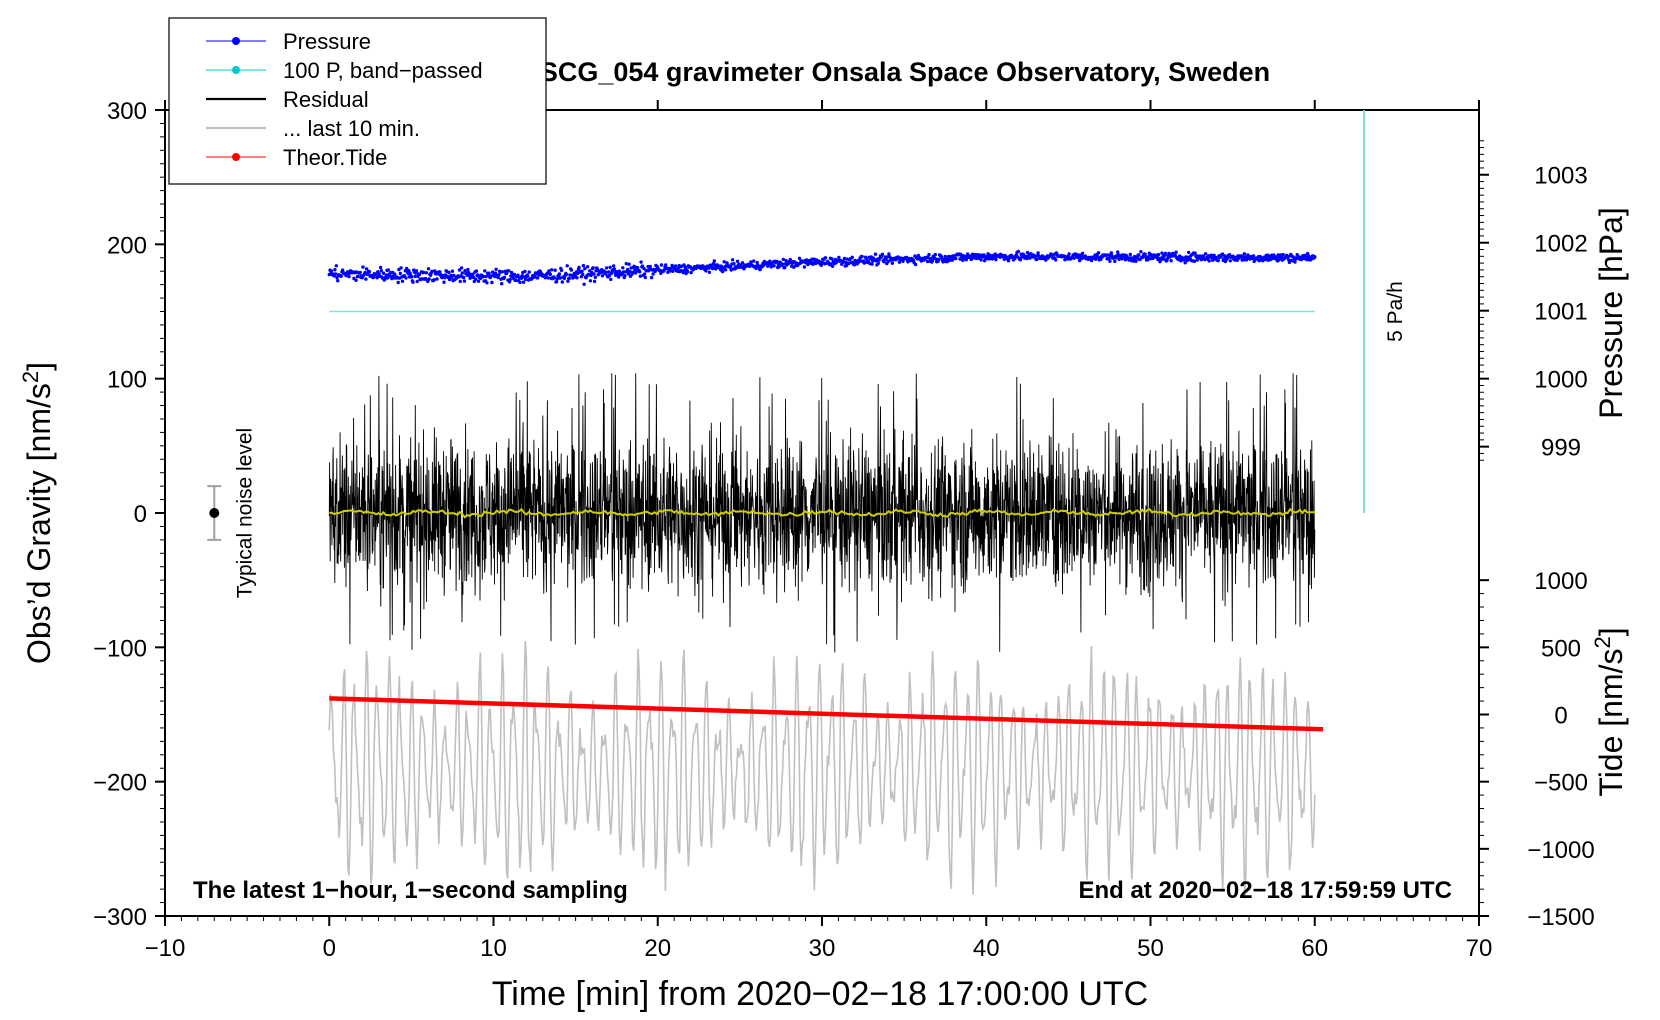  I want to click on x-tick-label: 10, so click(493, 948).